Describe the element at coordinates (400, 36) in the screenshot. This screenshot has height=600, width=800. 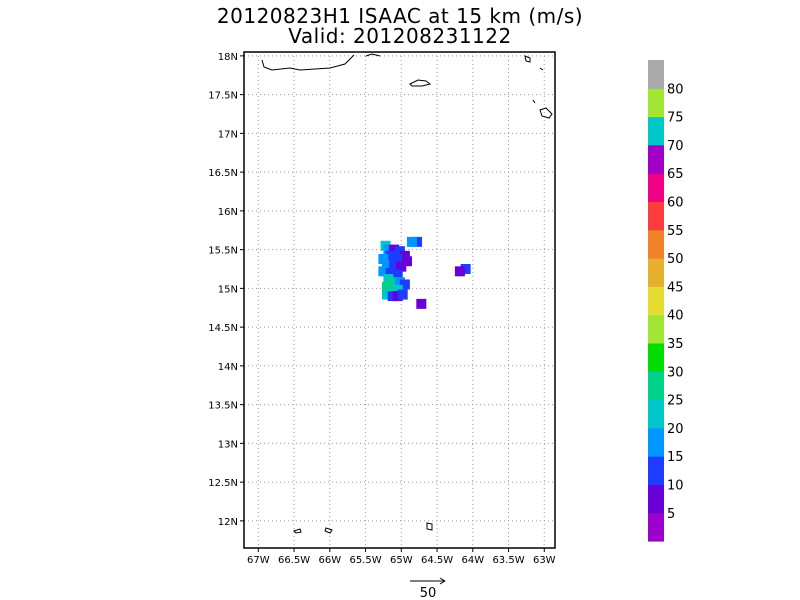
I see `chart-subtitle: Valid: 201208231122` at that location.